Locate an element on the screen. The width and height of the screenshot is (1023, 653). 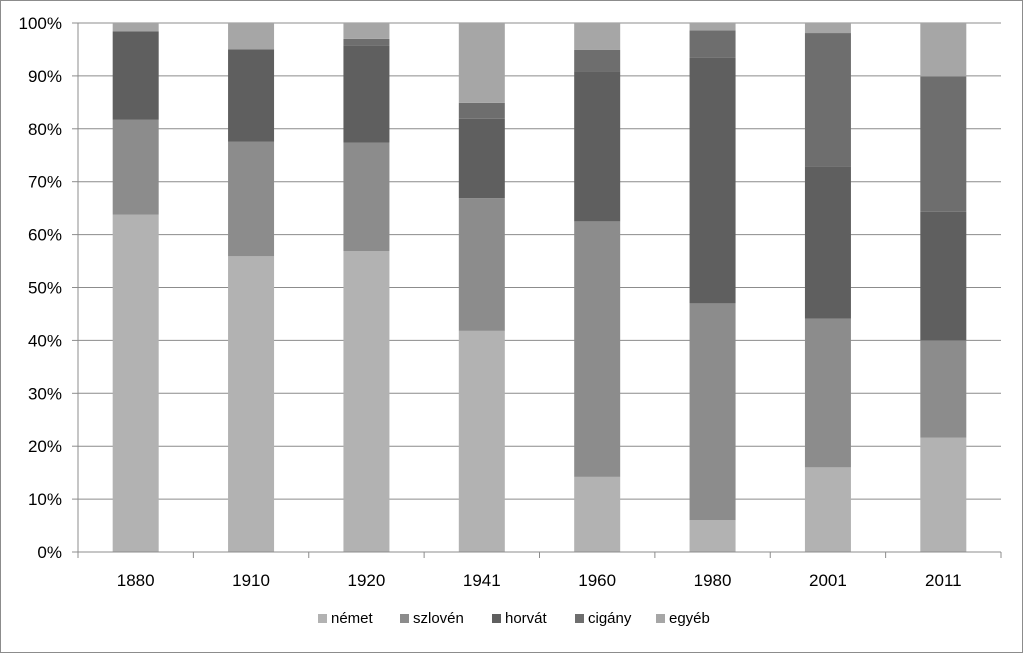
legend-label: szlovén is located at coordinates (438, 618).